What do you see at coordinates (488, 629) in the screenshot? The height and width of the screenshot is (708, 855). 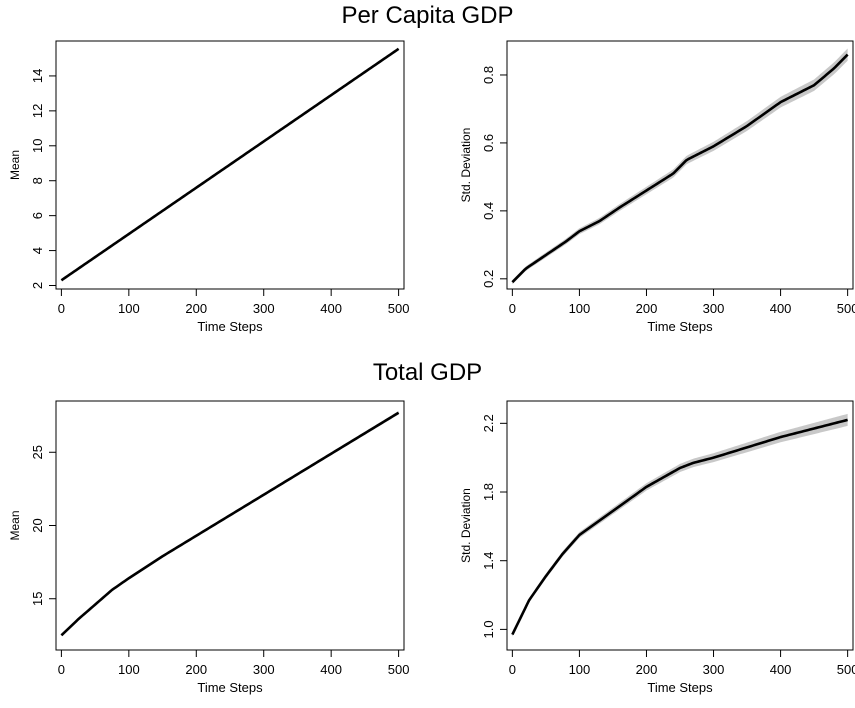 I see `y-tick-label: 1.0` at bounding box center [488, 629].